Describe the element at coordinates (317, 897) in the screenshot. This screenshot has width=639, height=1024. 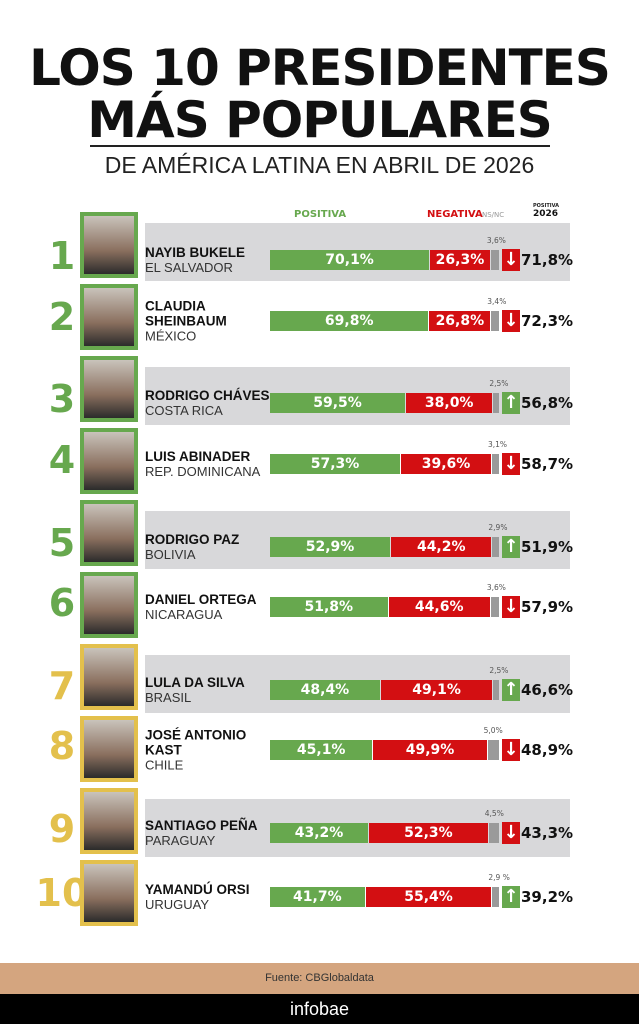
I see `bar-positive: 41,7%` at that location.